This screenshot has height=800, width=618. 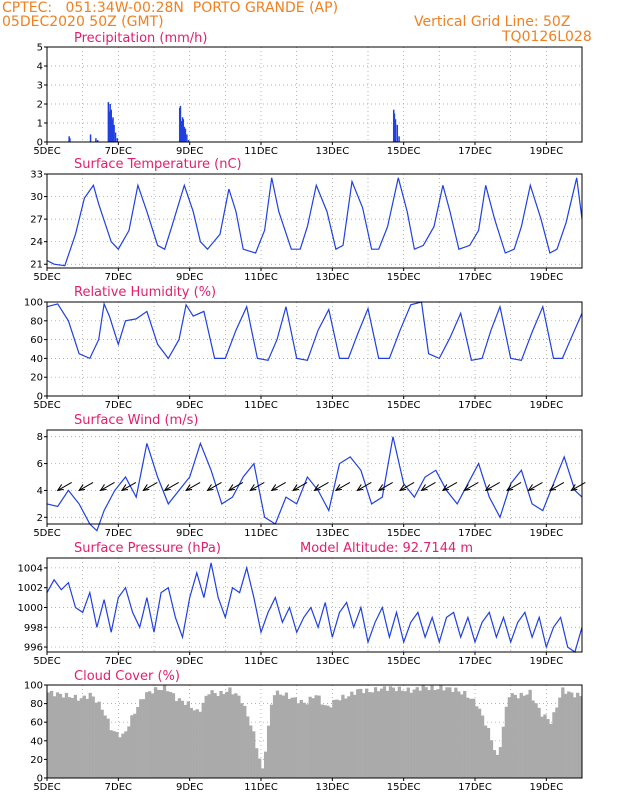 I want to click on grid-note: Vertical Grid Line: 50Z, so click(x=492, y=22).